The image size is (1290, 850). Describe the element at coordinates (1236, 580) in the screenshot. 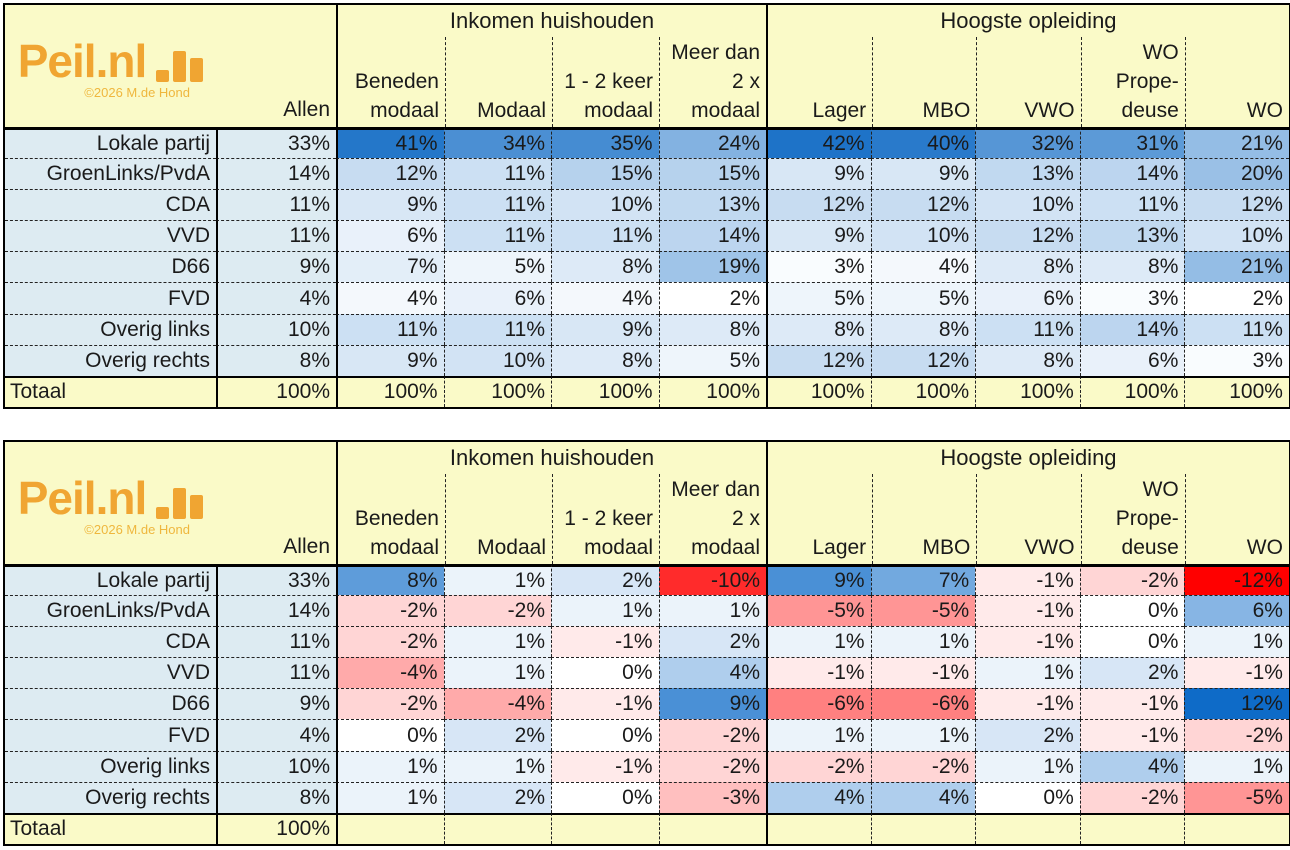

I see `value-cell: -12%` at that location.